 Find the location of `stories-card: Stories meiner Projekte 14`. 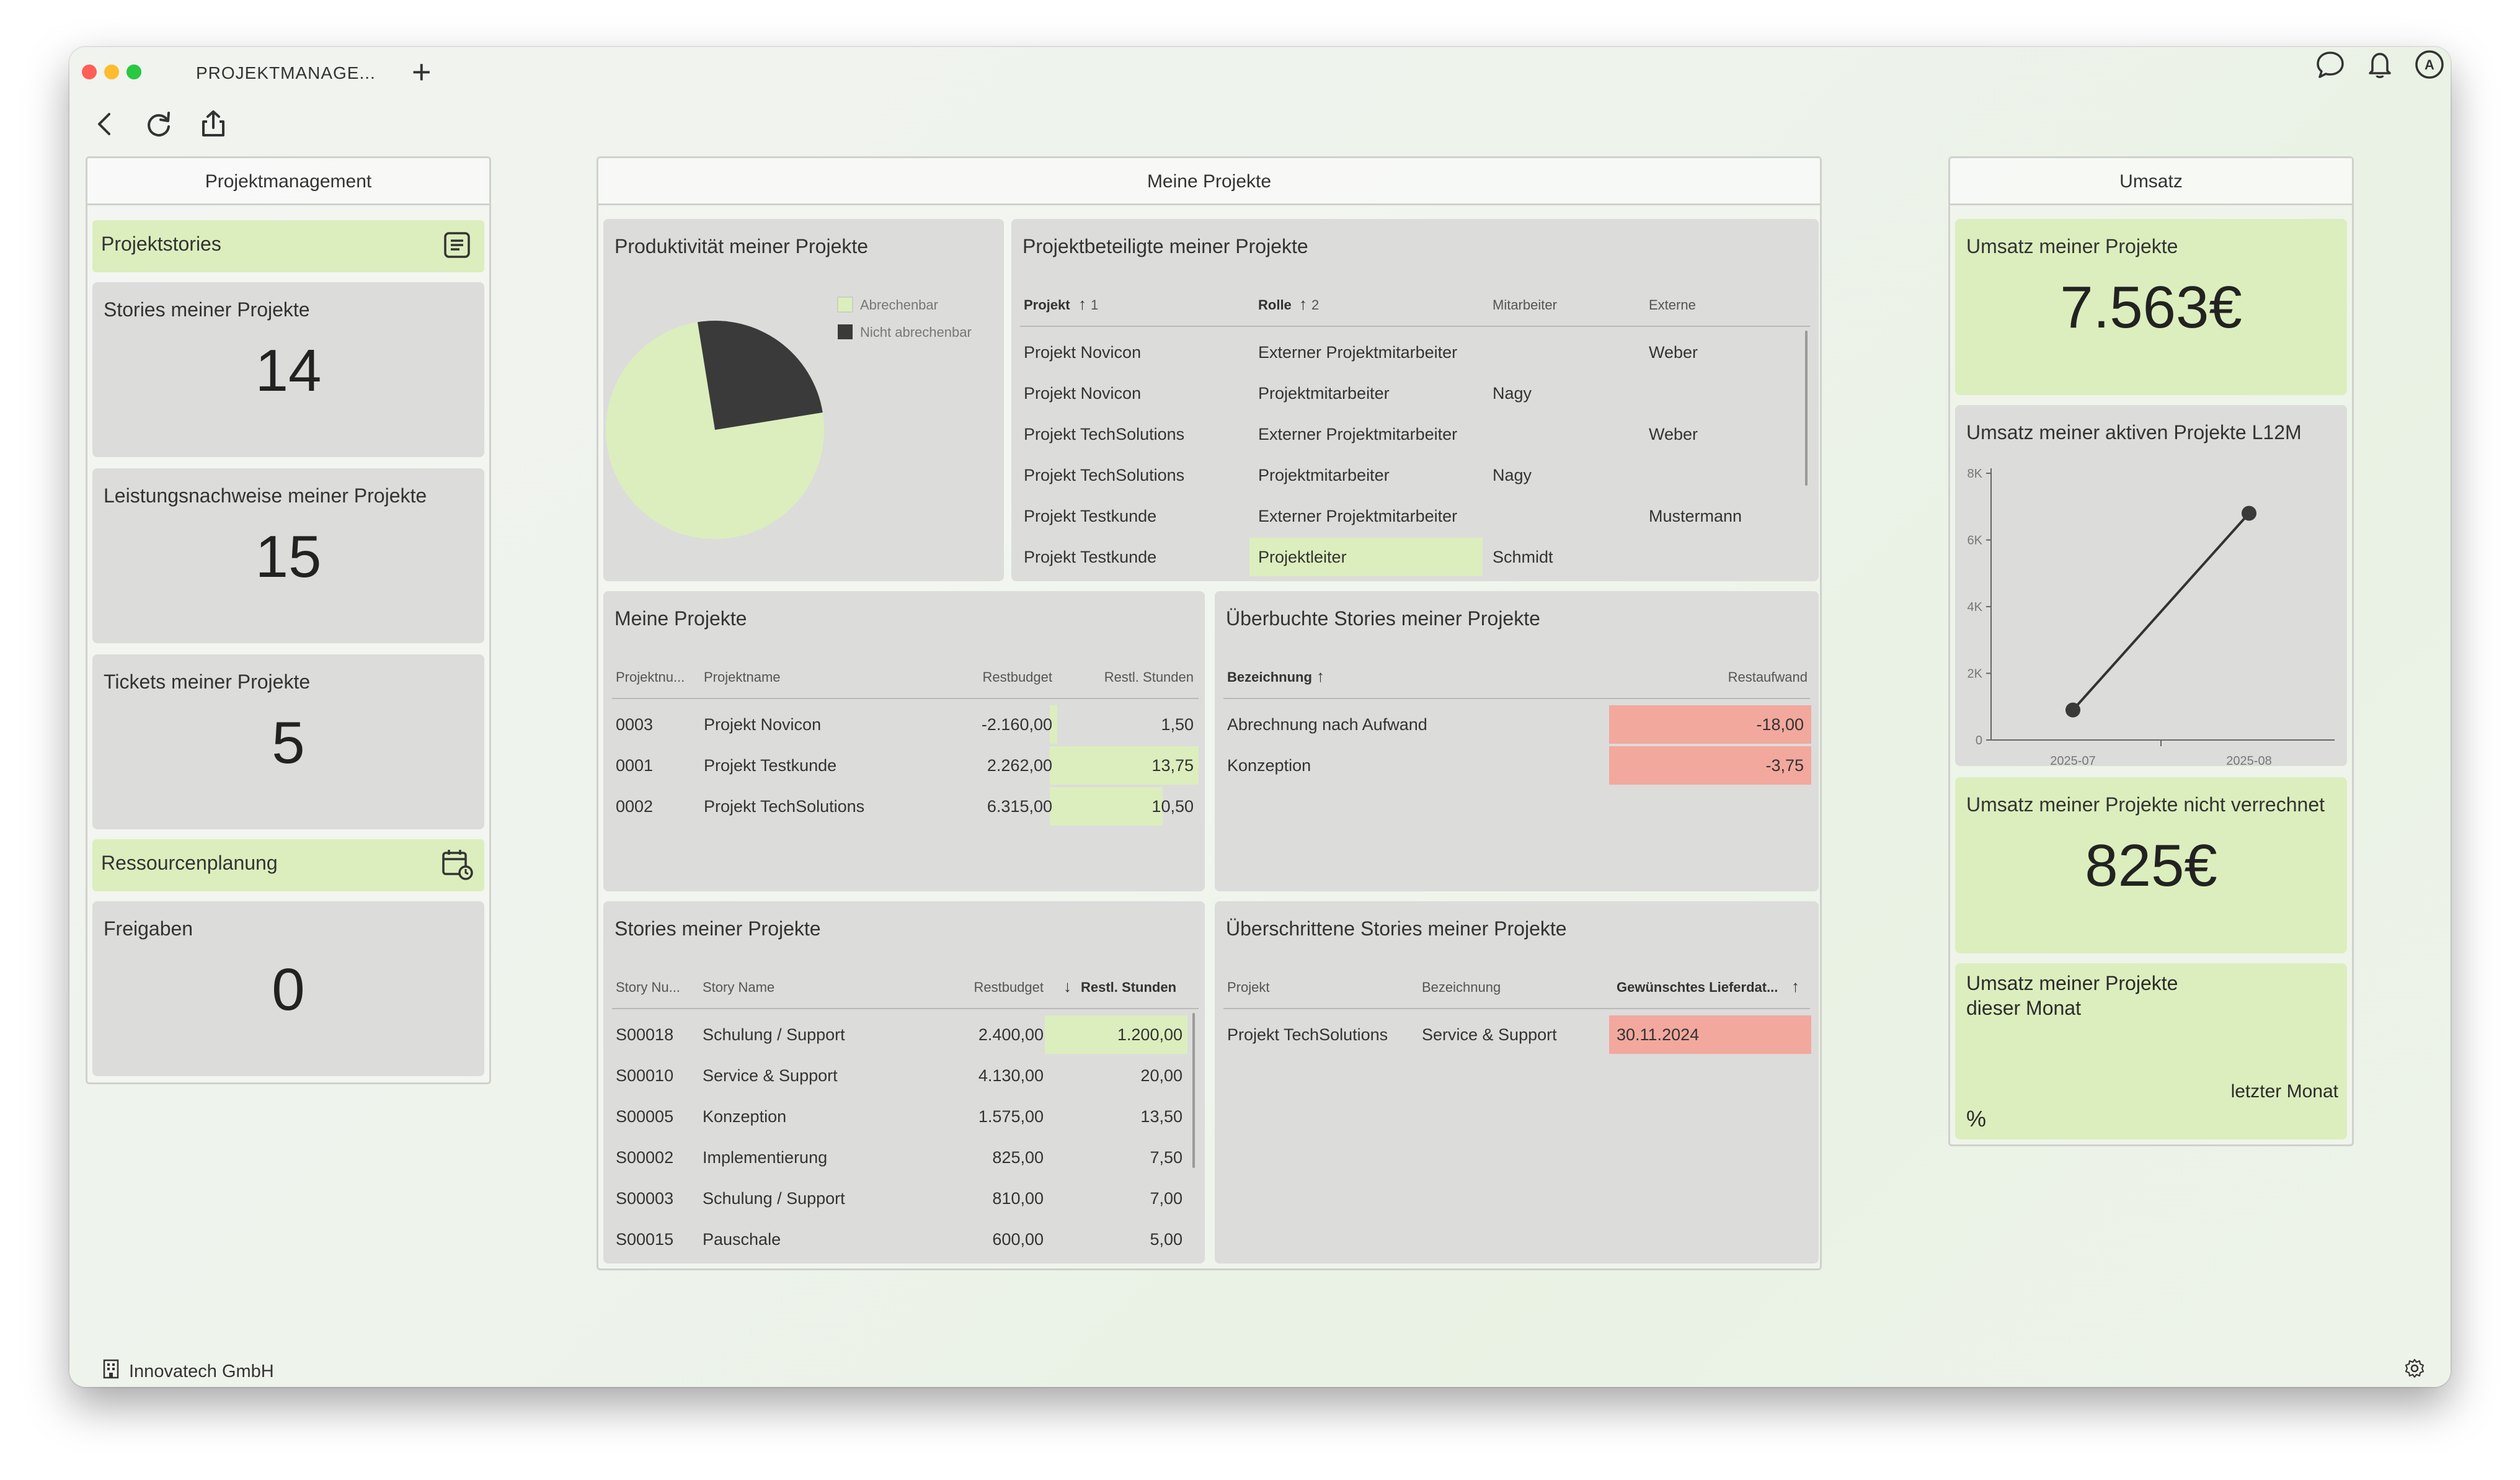

stories-card: Stories meiner Projekte 14 is located at coordinates (288, 369).